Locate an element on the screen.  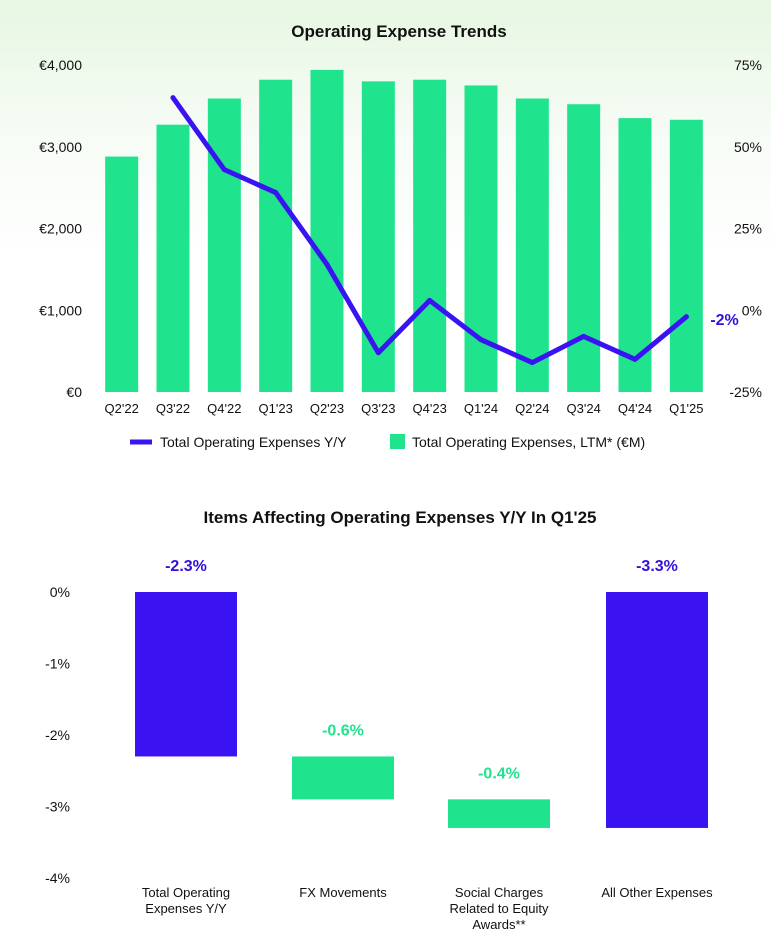
right-axis-tick: 75% is located at coordinates (748, 65).